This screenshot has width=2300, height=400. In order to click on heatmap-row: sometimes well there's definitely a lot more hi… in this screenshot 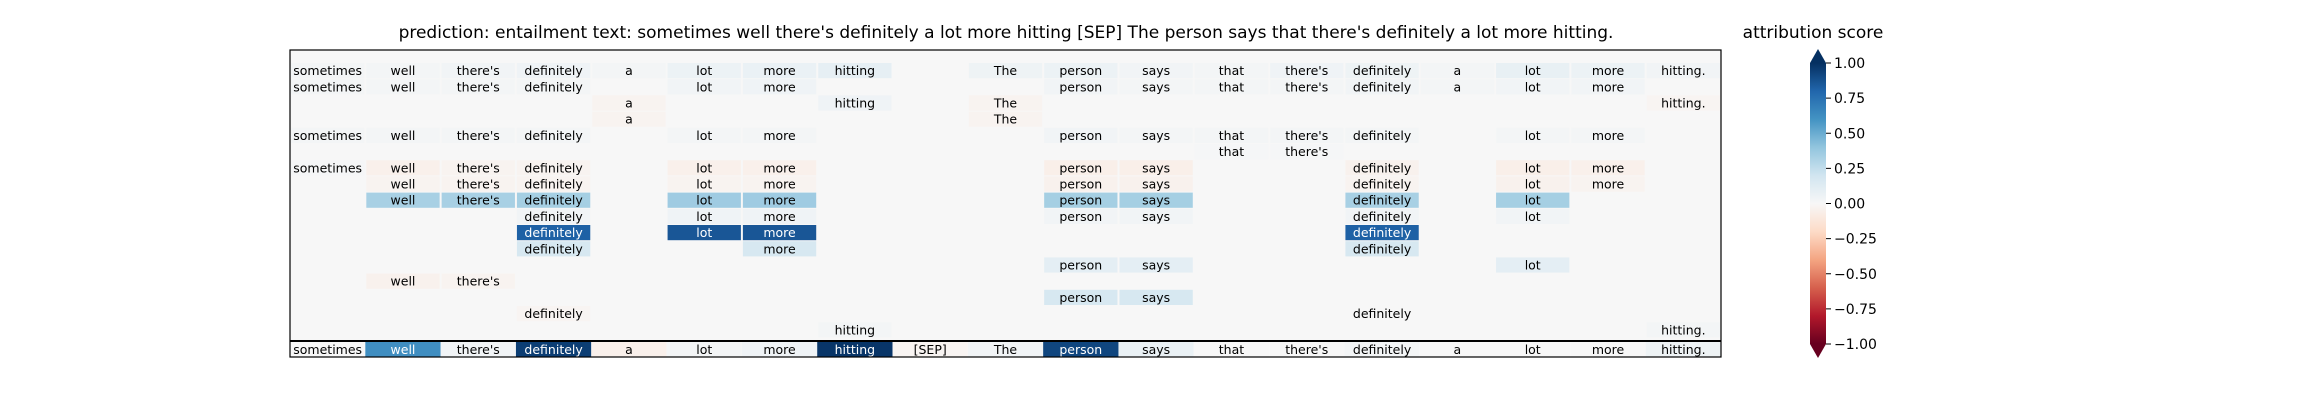, I will do `click(1005, 71)`.